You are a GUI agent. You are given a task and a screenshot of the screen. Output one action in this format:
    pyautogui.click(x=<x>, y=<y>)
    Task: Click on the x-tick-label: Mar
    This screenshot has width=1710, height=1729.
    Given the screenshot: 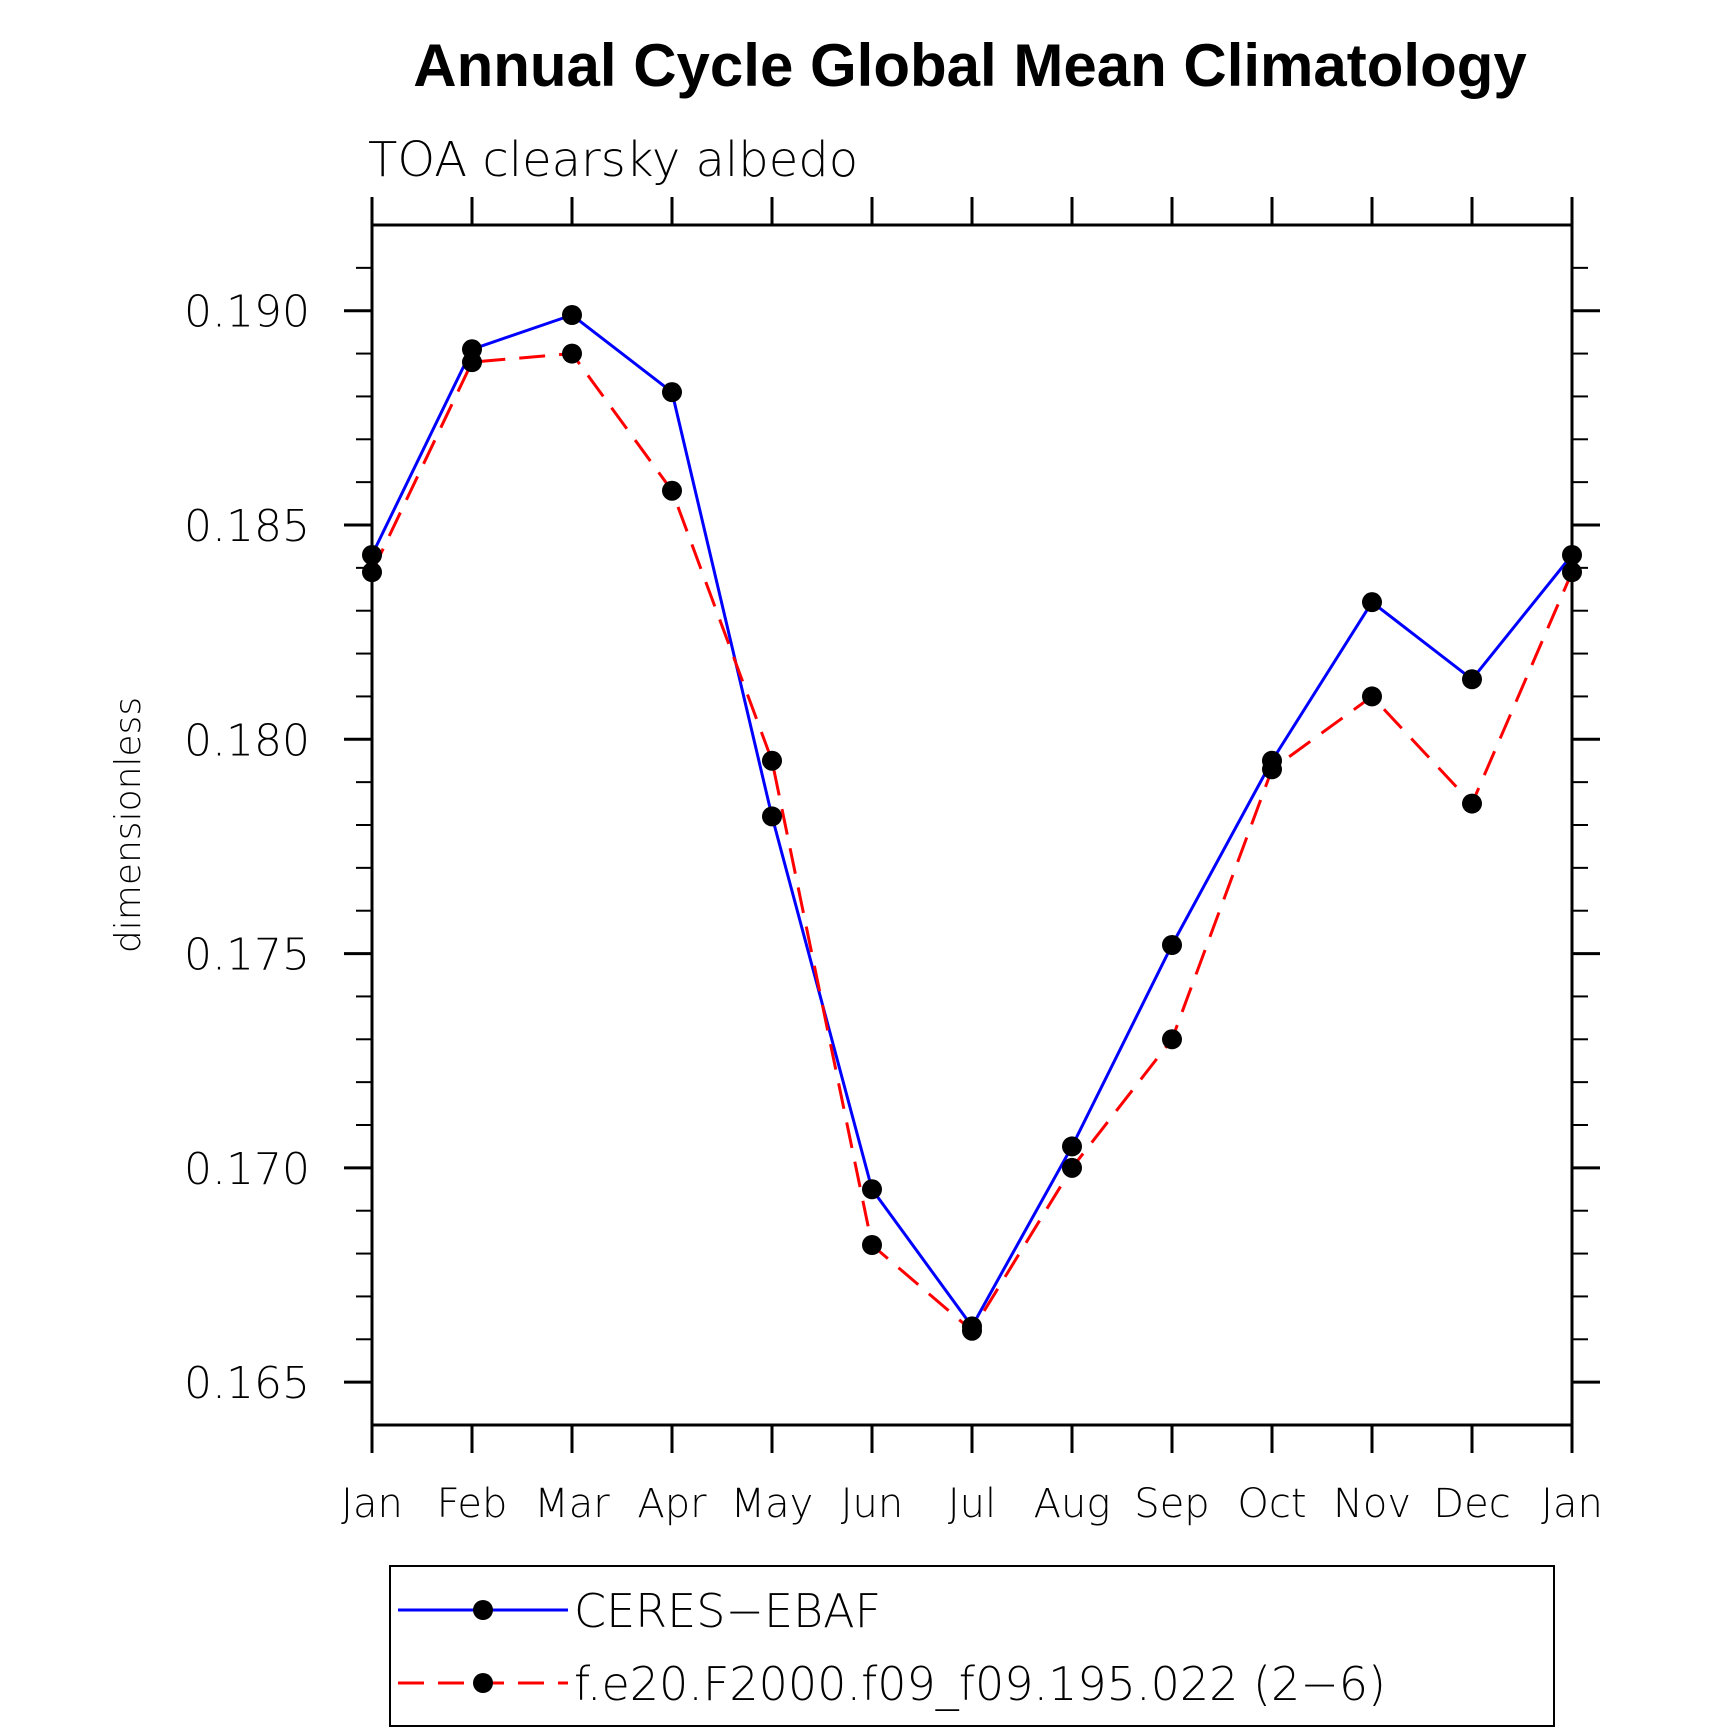 What is the action you would take?
    pyautogui.click(x=572, y=1504)
    